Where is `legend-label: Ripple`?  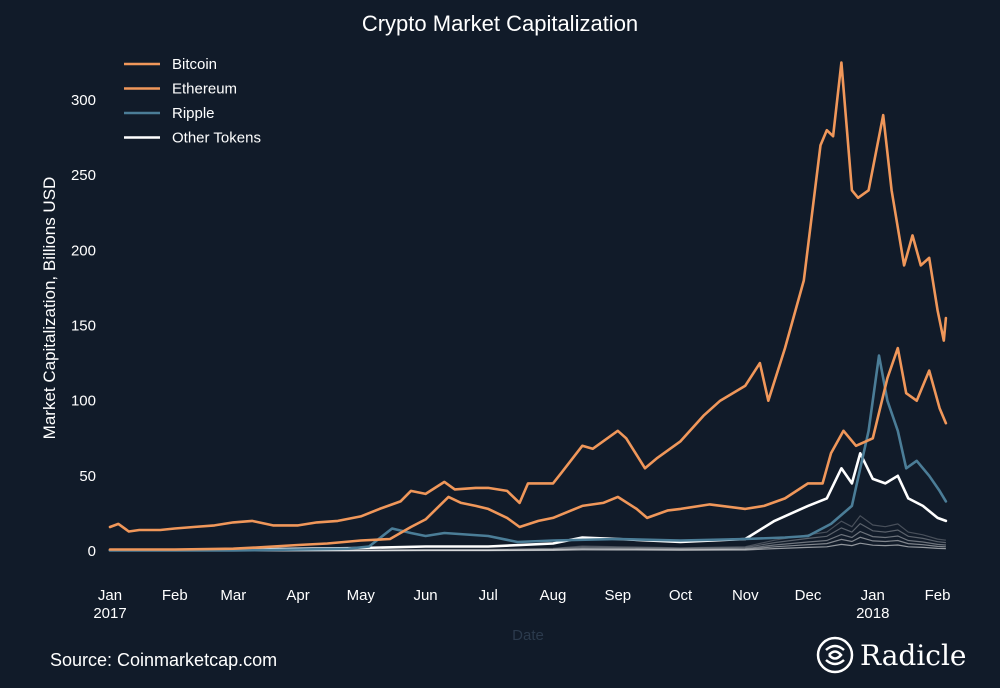
legend-label: Ripple is located at coordinates (193, 113).